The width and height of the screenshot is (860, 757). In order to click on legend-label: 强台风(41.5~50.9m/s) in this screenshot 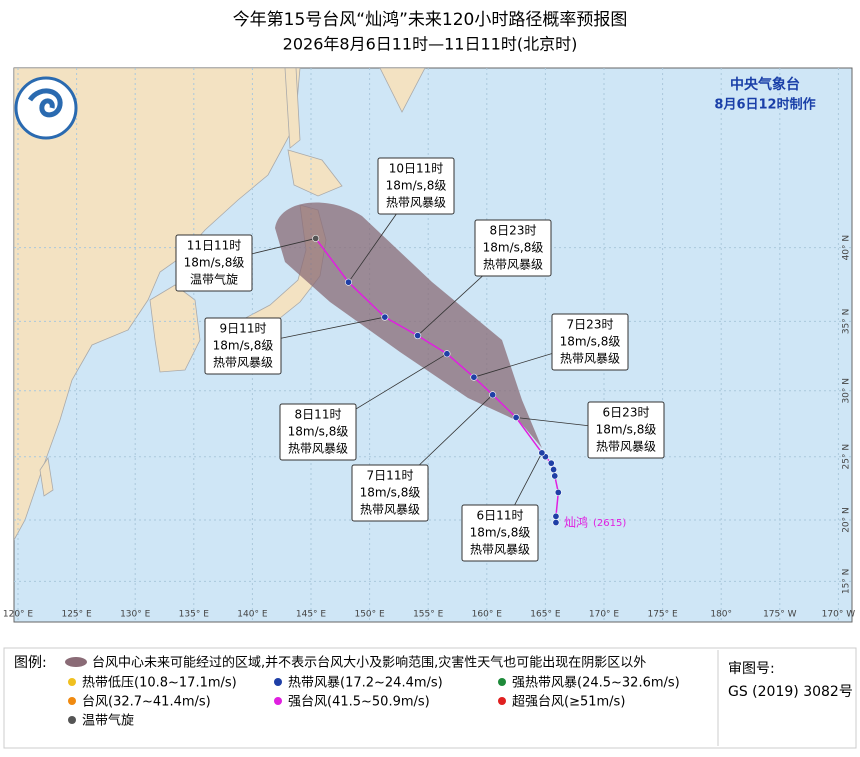, I will do `click(359, 702)`.